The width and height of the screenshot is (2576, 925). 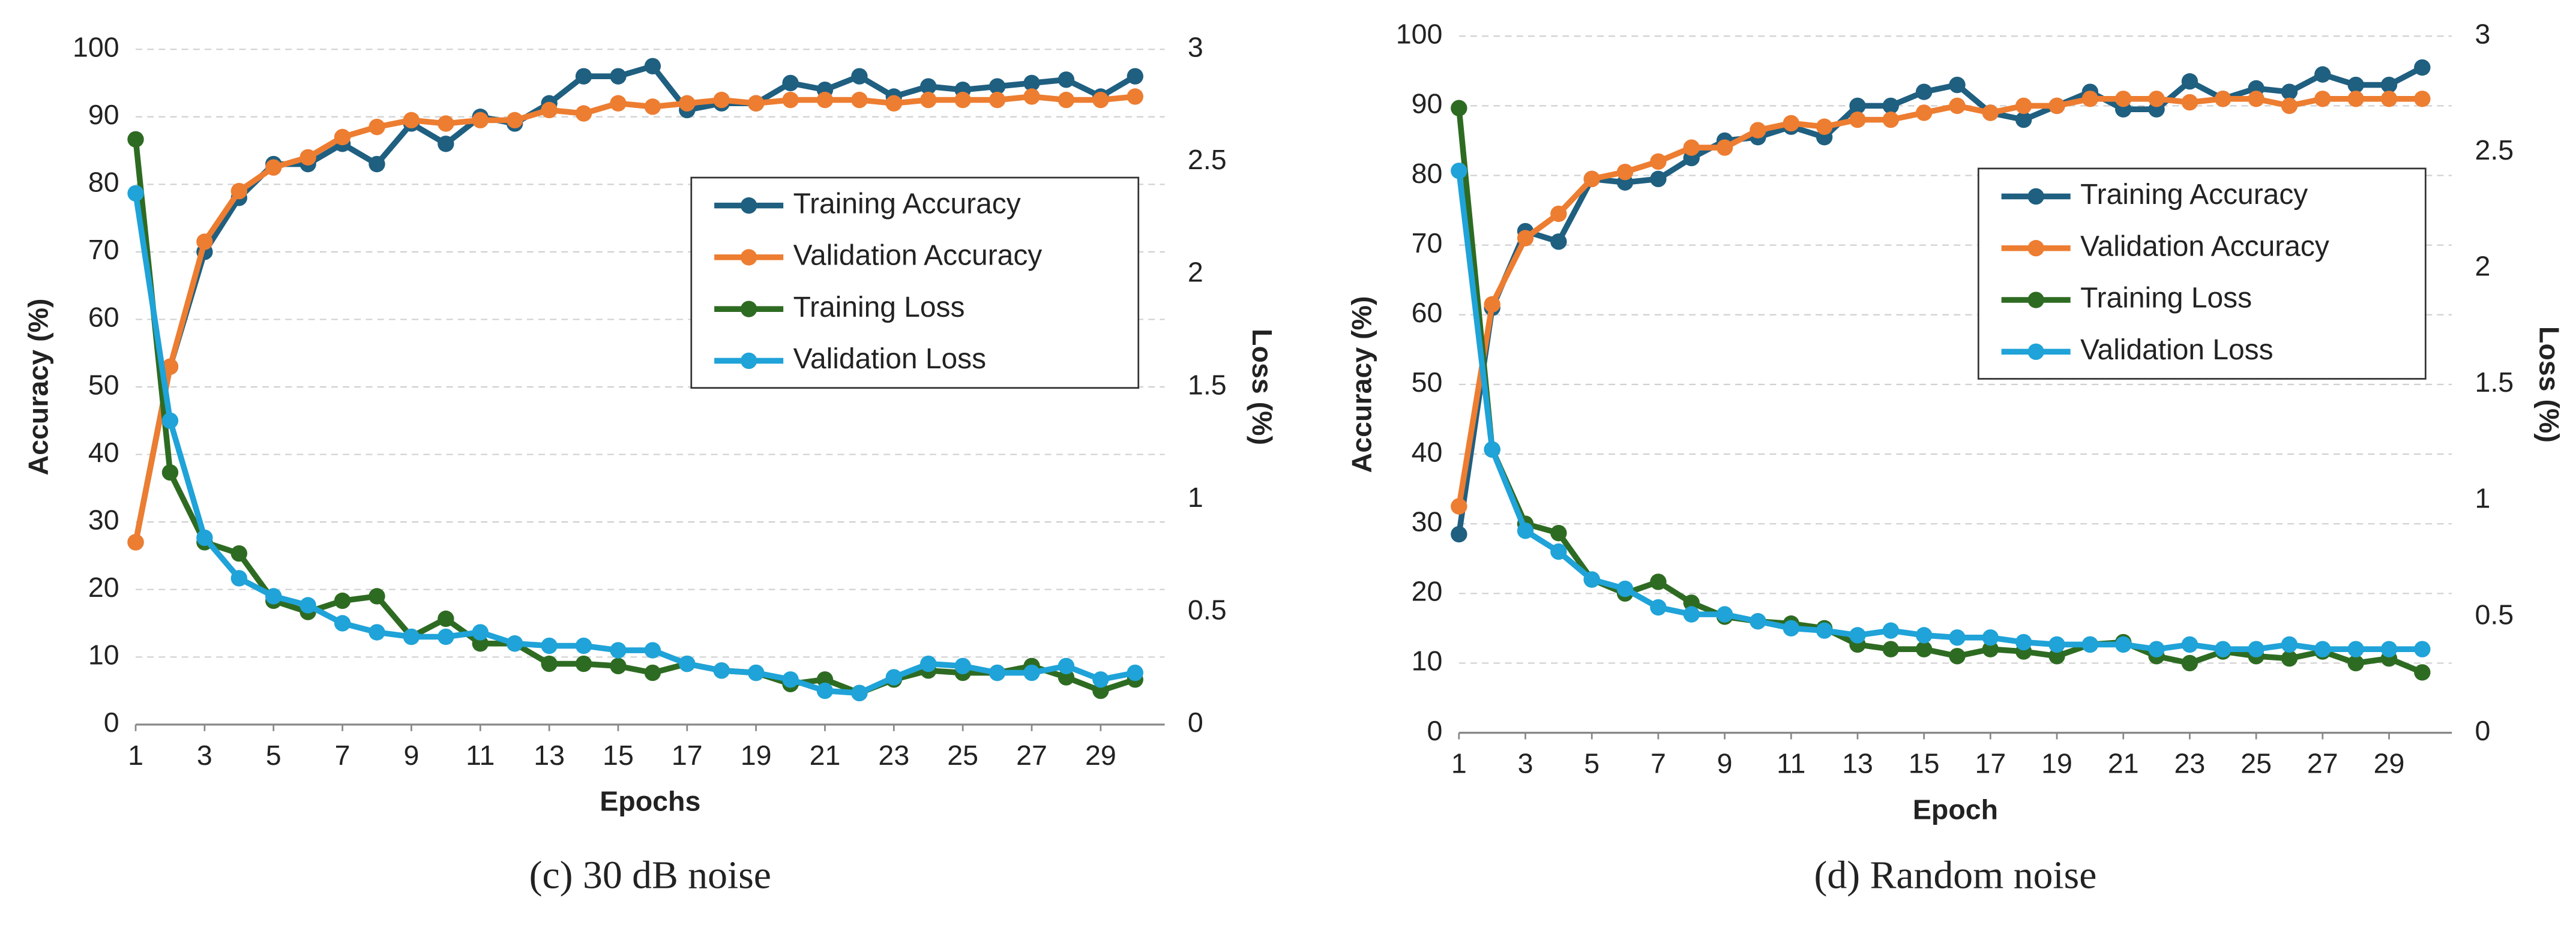 What do you see at coordinates (1428, 451) in the screenshot?
I see `y-tick-label: 40` at bounding box center [1428, 451].